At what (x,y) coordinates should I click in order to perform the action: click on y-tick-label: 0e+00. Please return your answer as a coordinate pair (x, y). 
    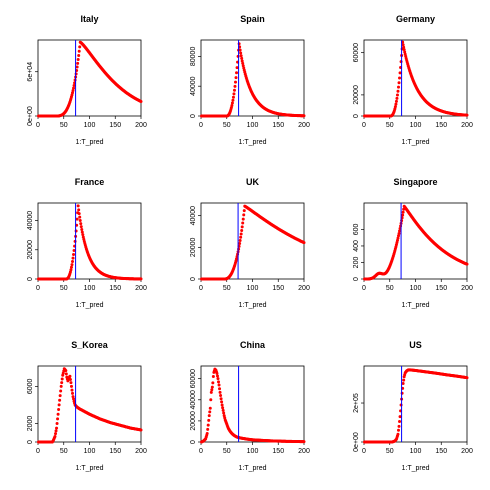
    Looking at the image, I should click on (30, 116).